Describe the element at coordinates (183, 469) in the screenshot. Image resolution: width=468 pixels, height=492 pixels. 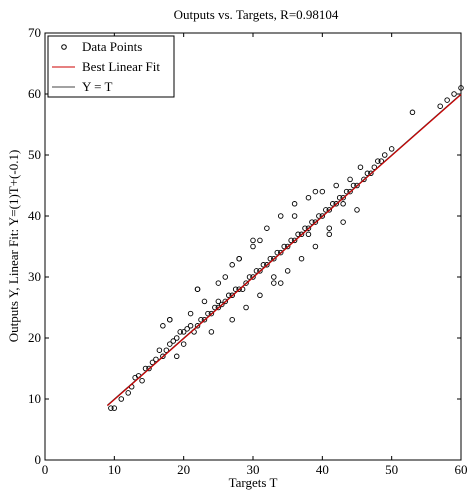
I see `x-tick-label: 20` at that location.